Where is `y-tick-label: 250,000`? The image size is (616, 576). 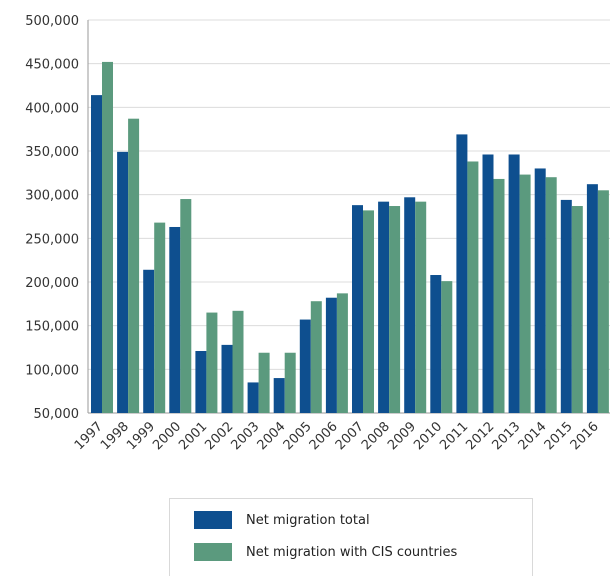 y-tick-label: 250,000 is located at coordinates (52, 239).